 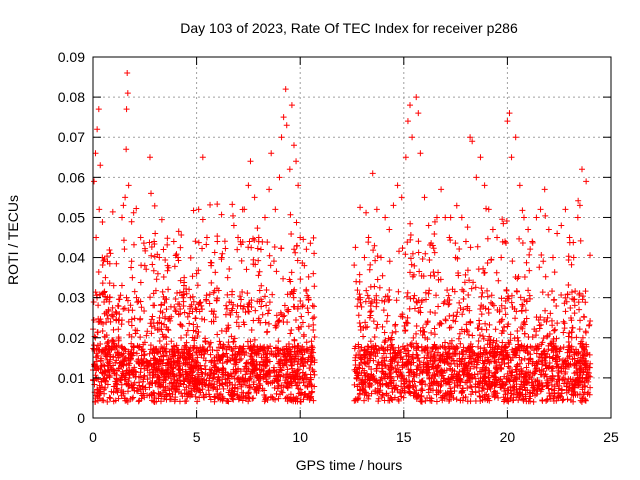 I want to click on y-tick-label: 0.05, so click(x=71, y=217).